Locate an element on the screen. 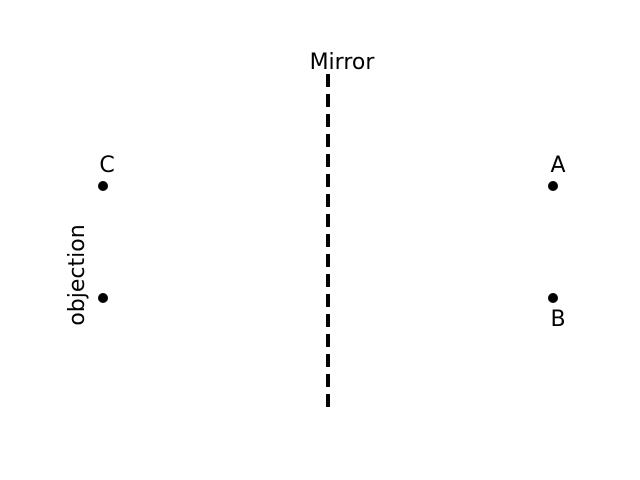 The image size is (640, 480). point-c is located at coordinates (103, 186).